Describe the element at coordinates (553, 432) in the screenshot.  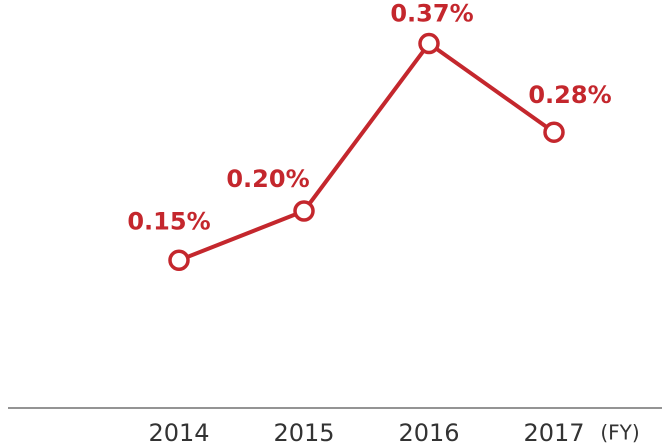
I see `x-tick-label: 2017` at that location.